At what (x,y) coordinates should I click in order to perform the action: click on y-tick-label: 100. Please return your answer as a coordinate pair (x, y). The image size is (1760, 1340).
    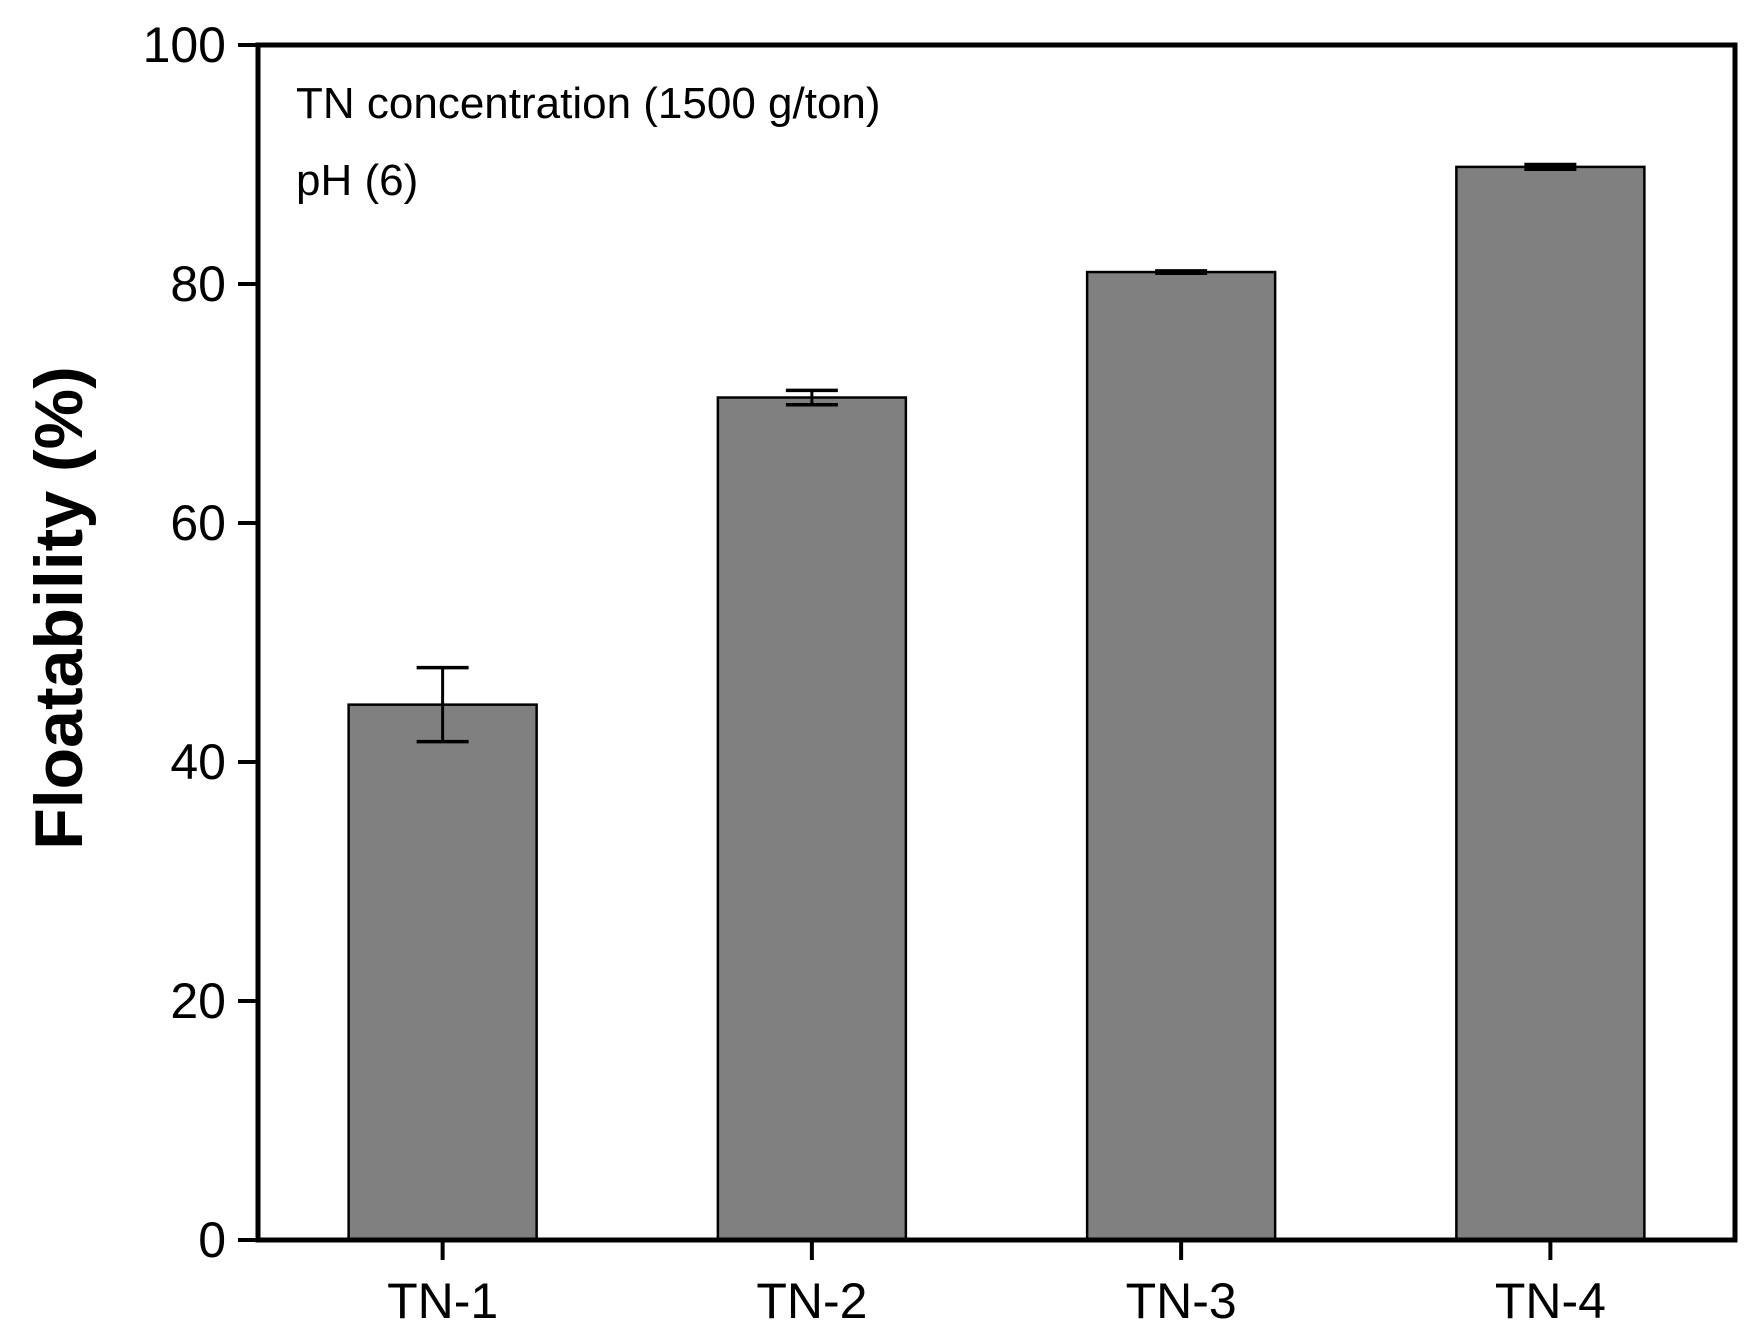
    Looking at the image, I should click on (184, 45).